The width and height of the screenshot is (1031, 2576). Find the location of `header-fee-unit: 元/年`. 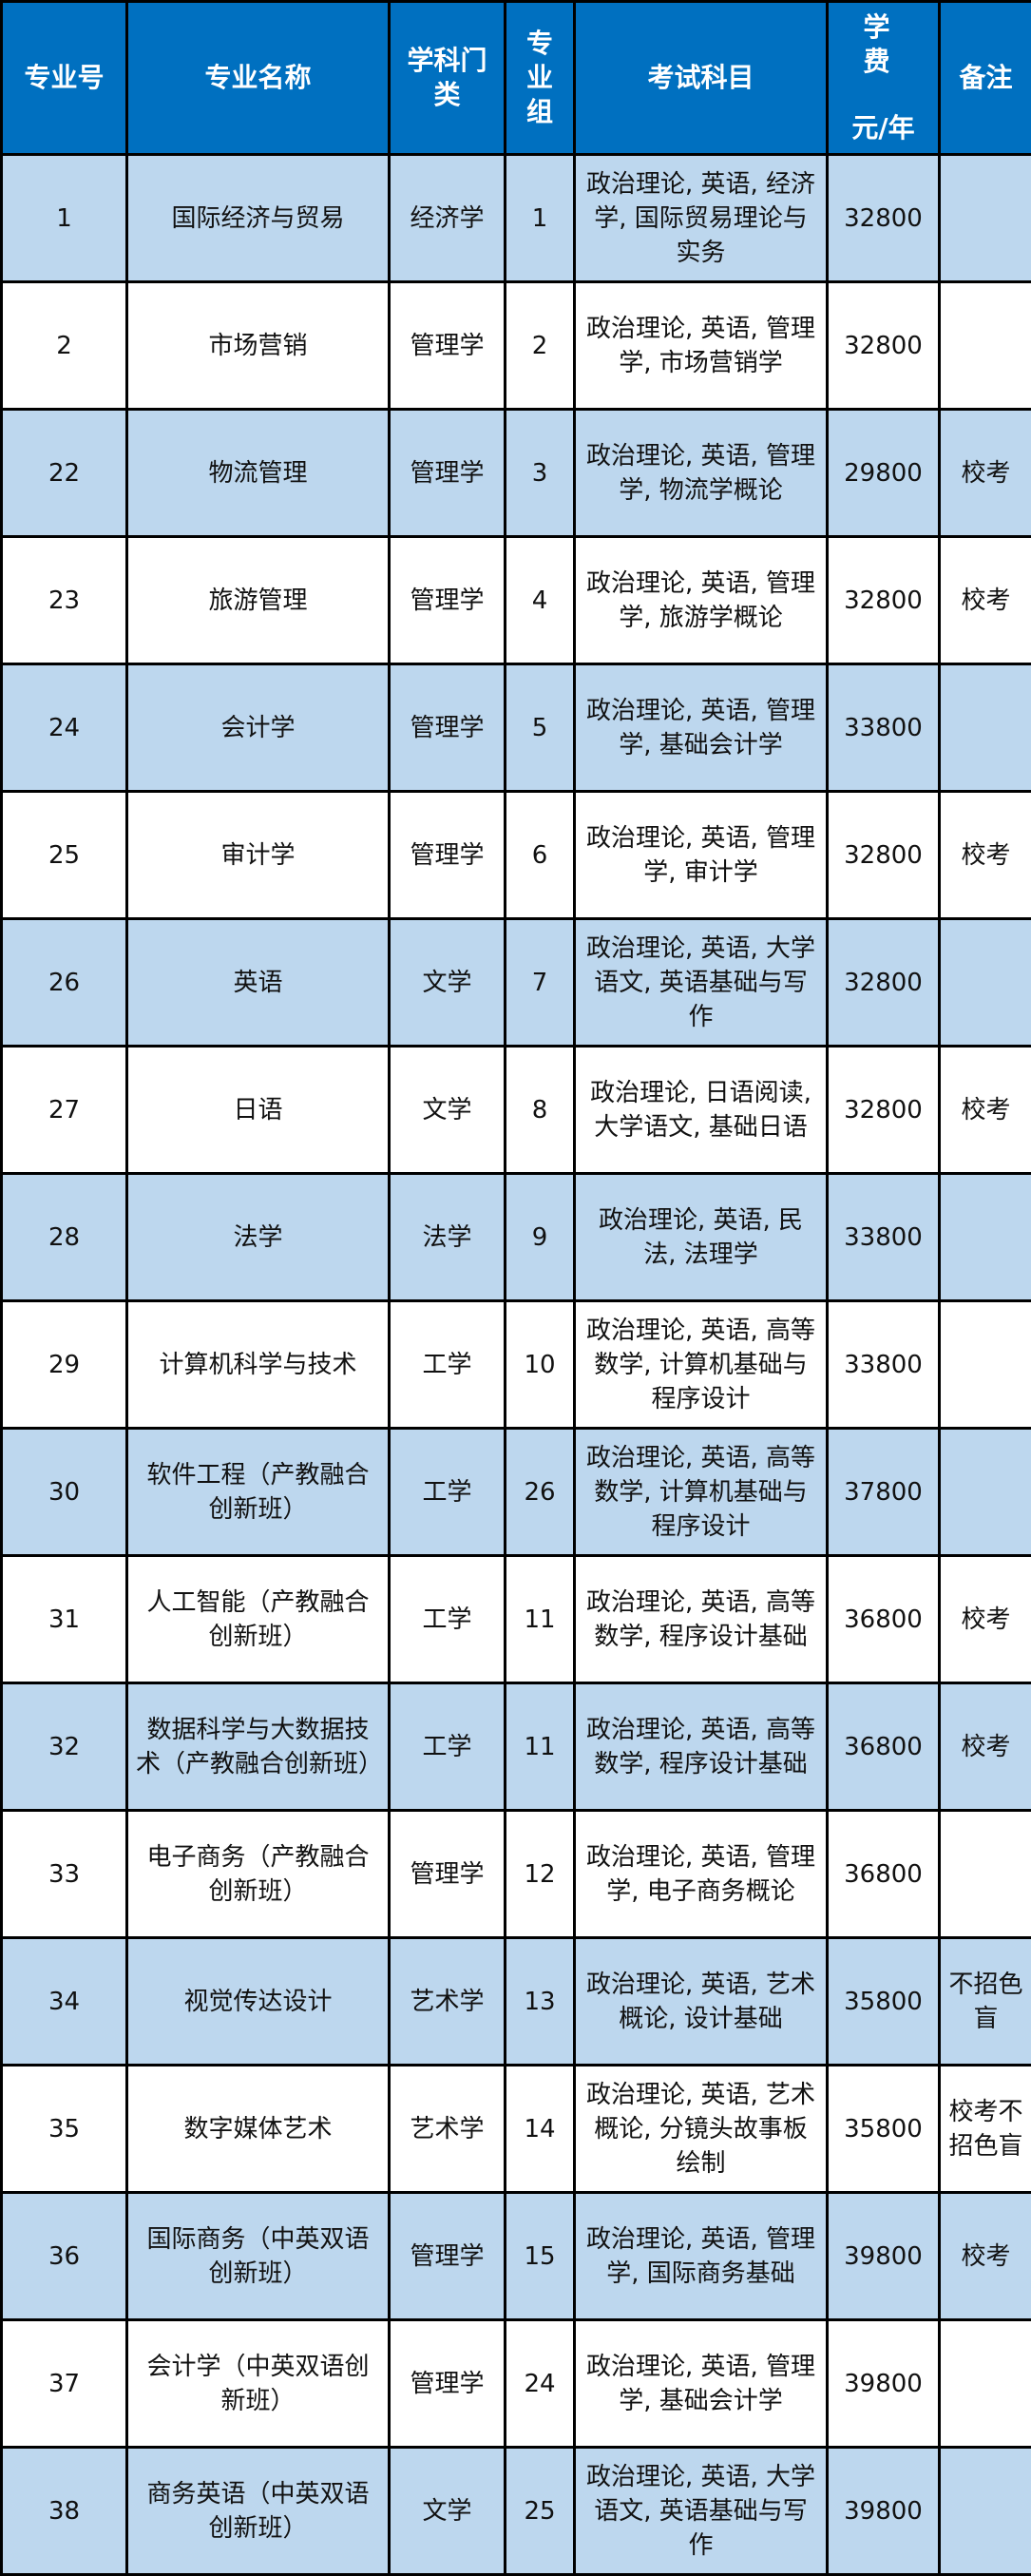

header-fee-unit: 元/年 is located at coordinates (883, 128).